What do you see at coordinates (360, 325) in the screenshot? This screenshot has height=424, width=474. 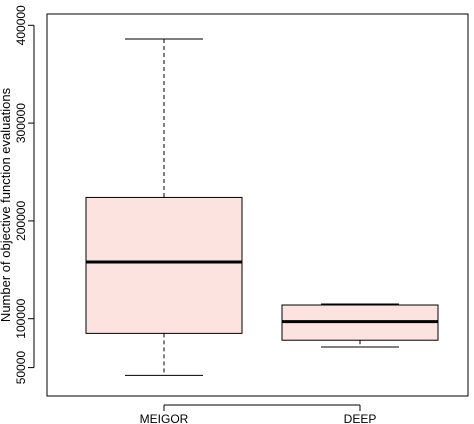 I see `box-deep` at bounding box center [360, 325].